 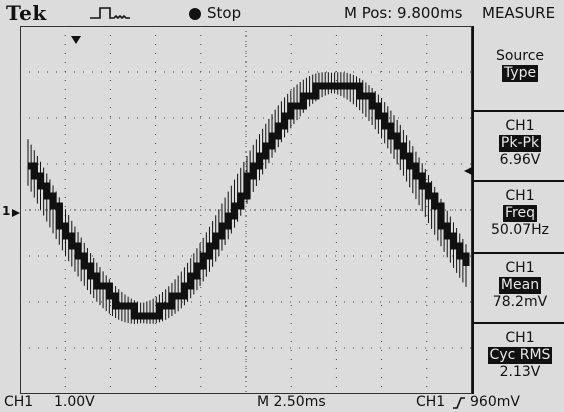 What do you see at coordinates (459, 403) in the screenshot?
I see `rising-edge-icon` at bounding box center [459, 403].